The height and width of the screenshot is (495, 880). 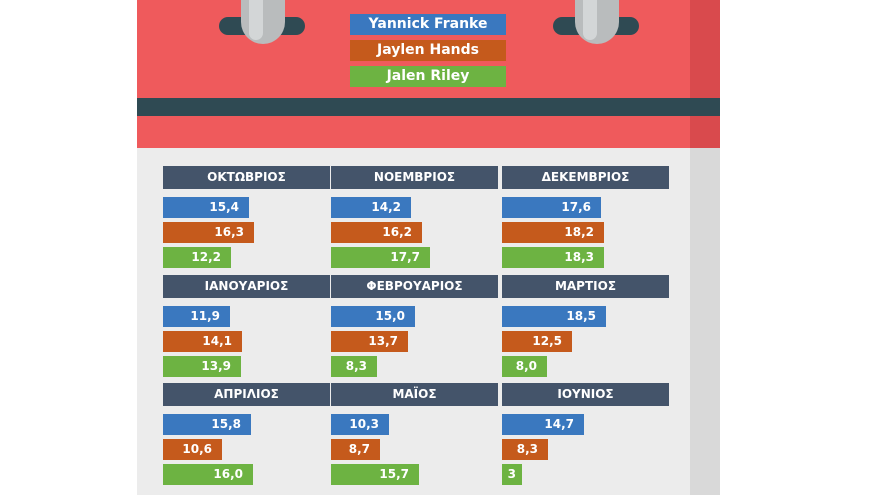 I want to click on bar: 16,0, so click(x=208, y=474).